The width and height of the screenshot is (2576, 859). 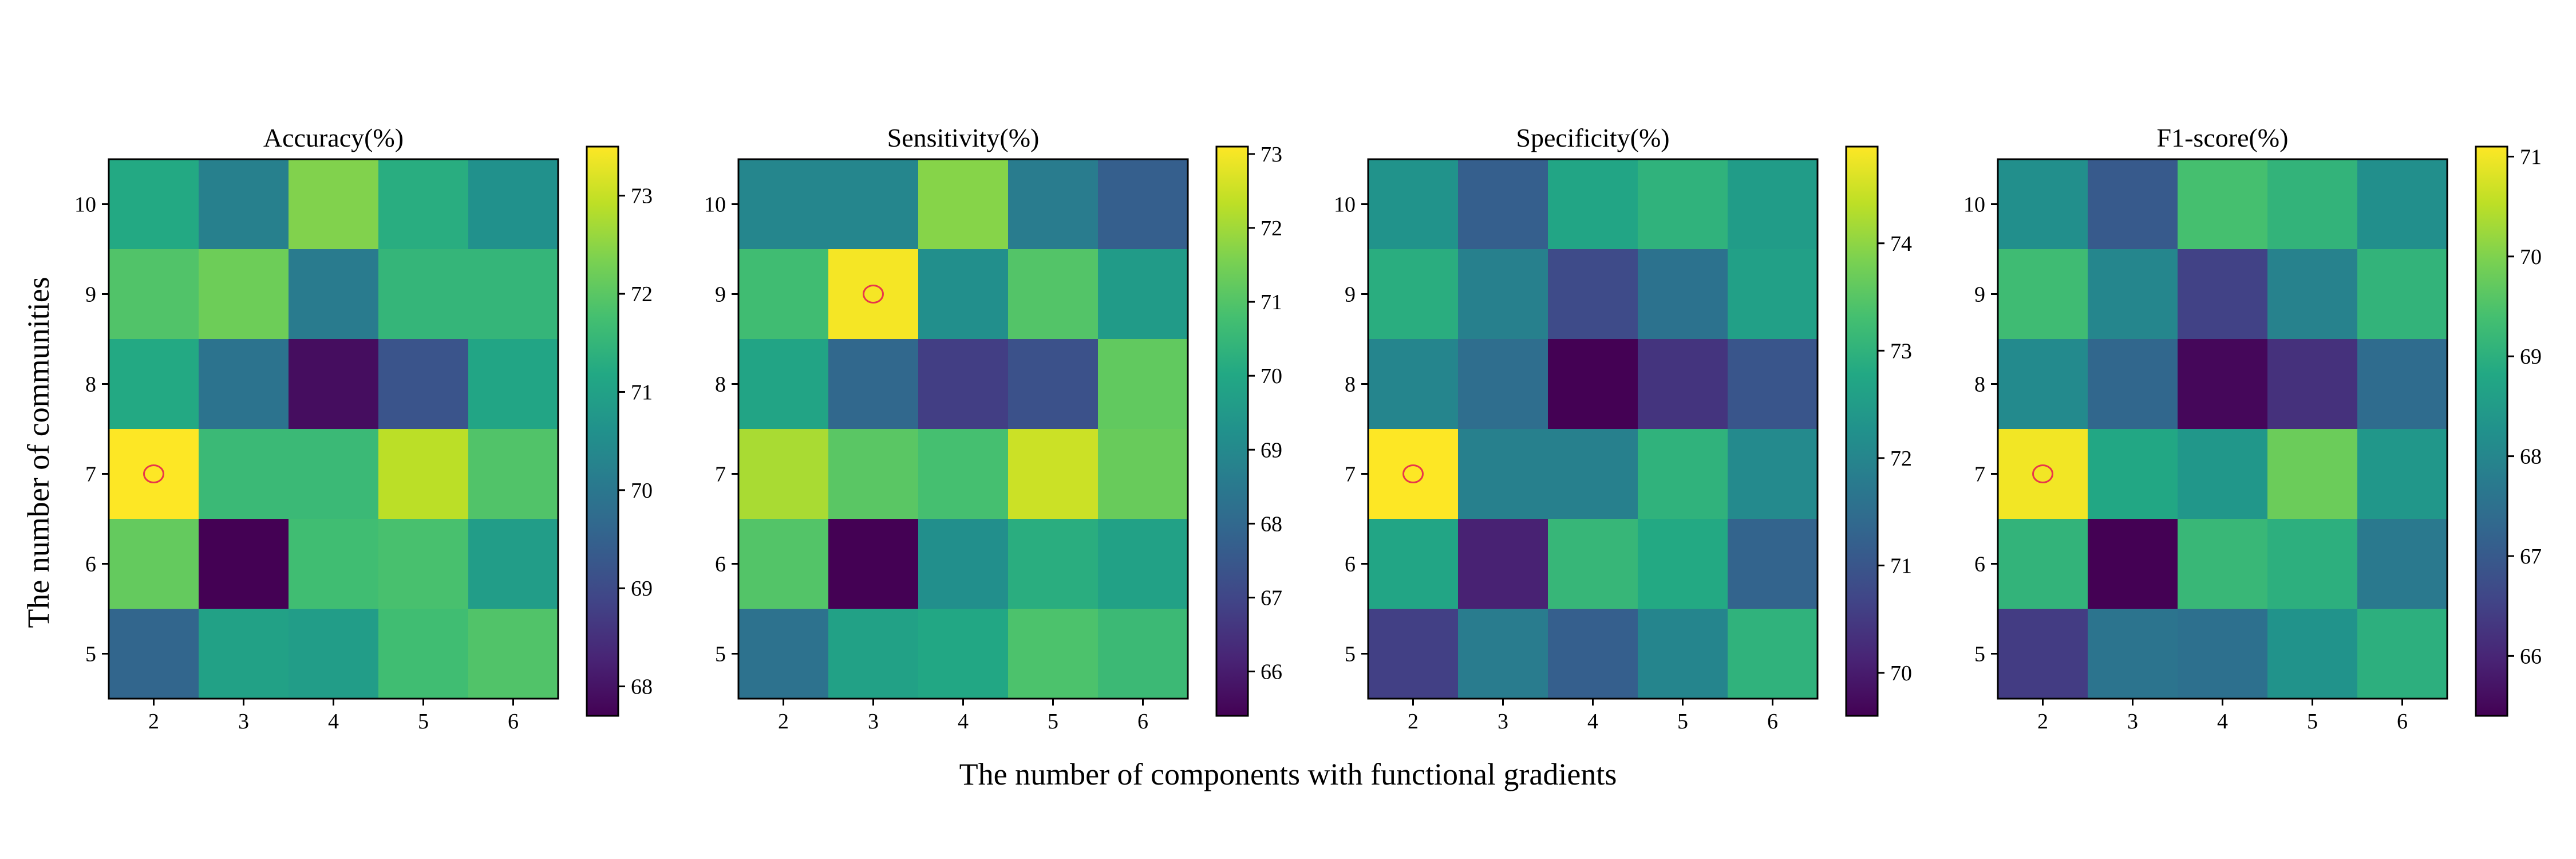 What do you see at coordinates (2531, 557) in the screenshot?
I see `colorbar-tick-label: 67` at bounding box center [2531, 557].